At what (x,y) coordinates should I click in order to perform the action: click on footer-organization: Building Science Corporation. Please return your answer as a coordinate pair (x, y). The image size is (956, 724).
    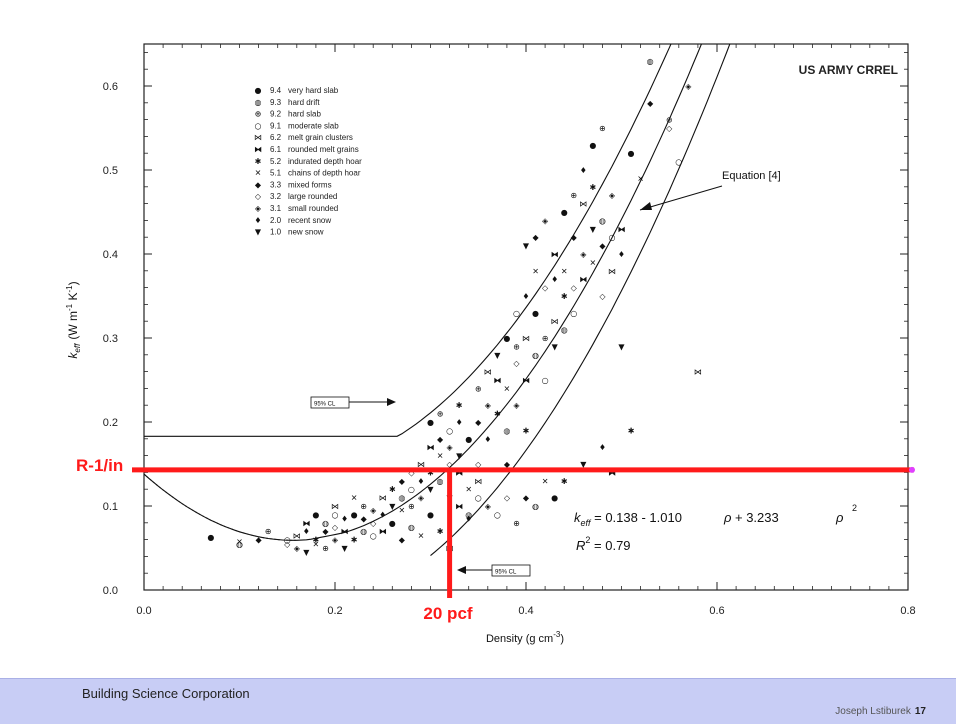
    Looking at the image, I should click on (166, 693).